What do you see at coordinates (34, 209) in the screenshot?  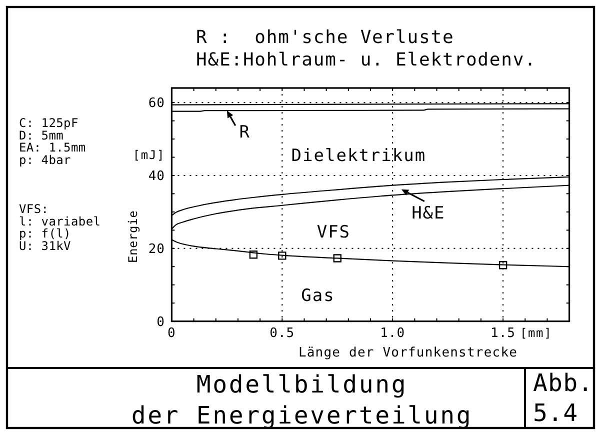 I see `text: VFS:` at bounding box center [34, 209].